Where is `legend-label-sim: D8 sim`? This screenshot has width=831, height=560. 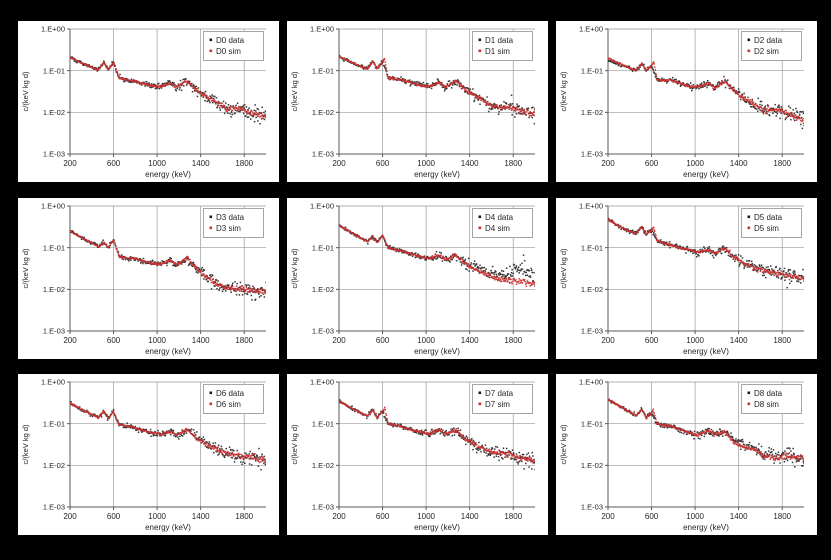
legend-label-sim: D8 sim is located at coordinates (766, 404).